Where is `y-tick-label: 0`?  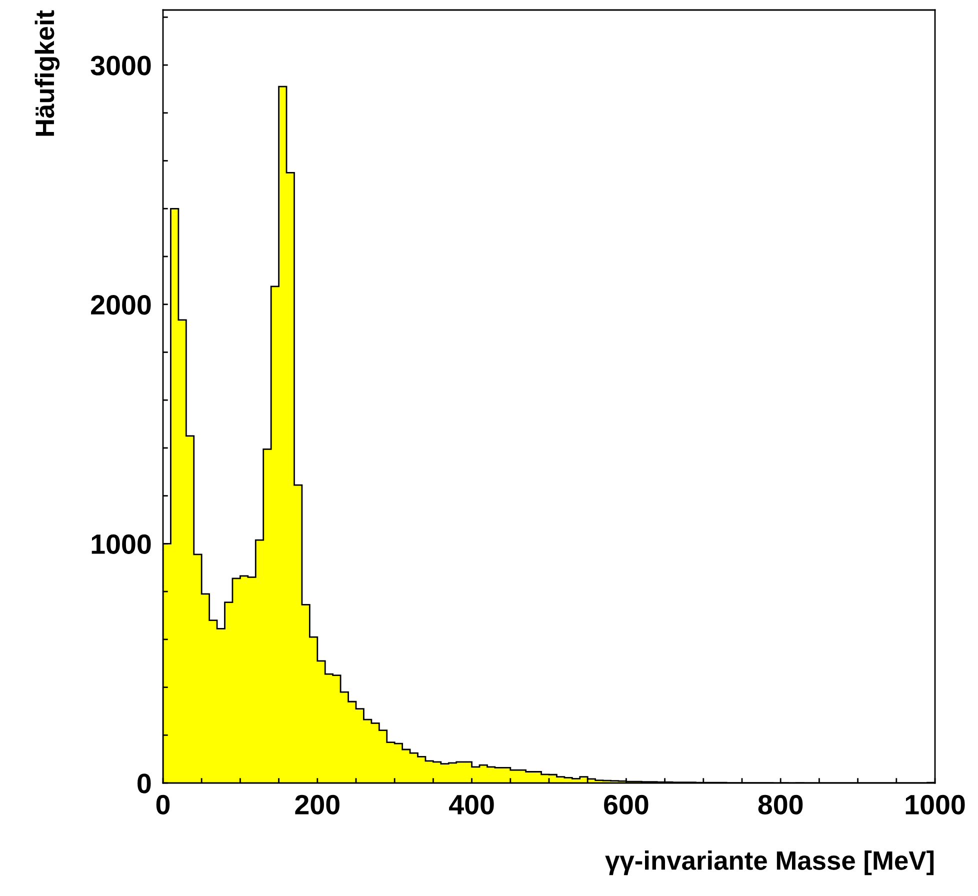
y-tick-label: 0 is located at coordinates (144, 784).